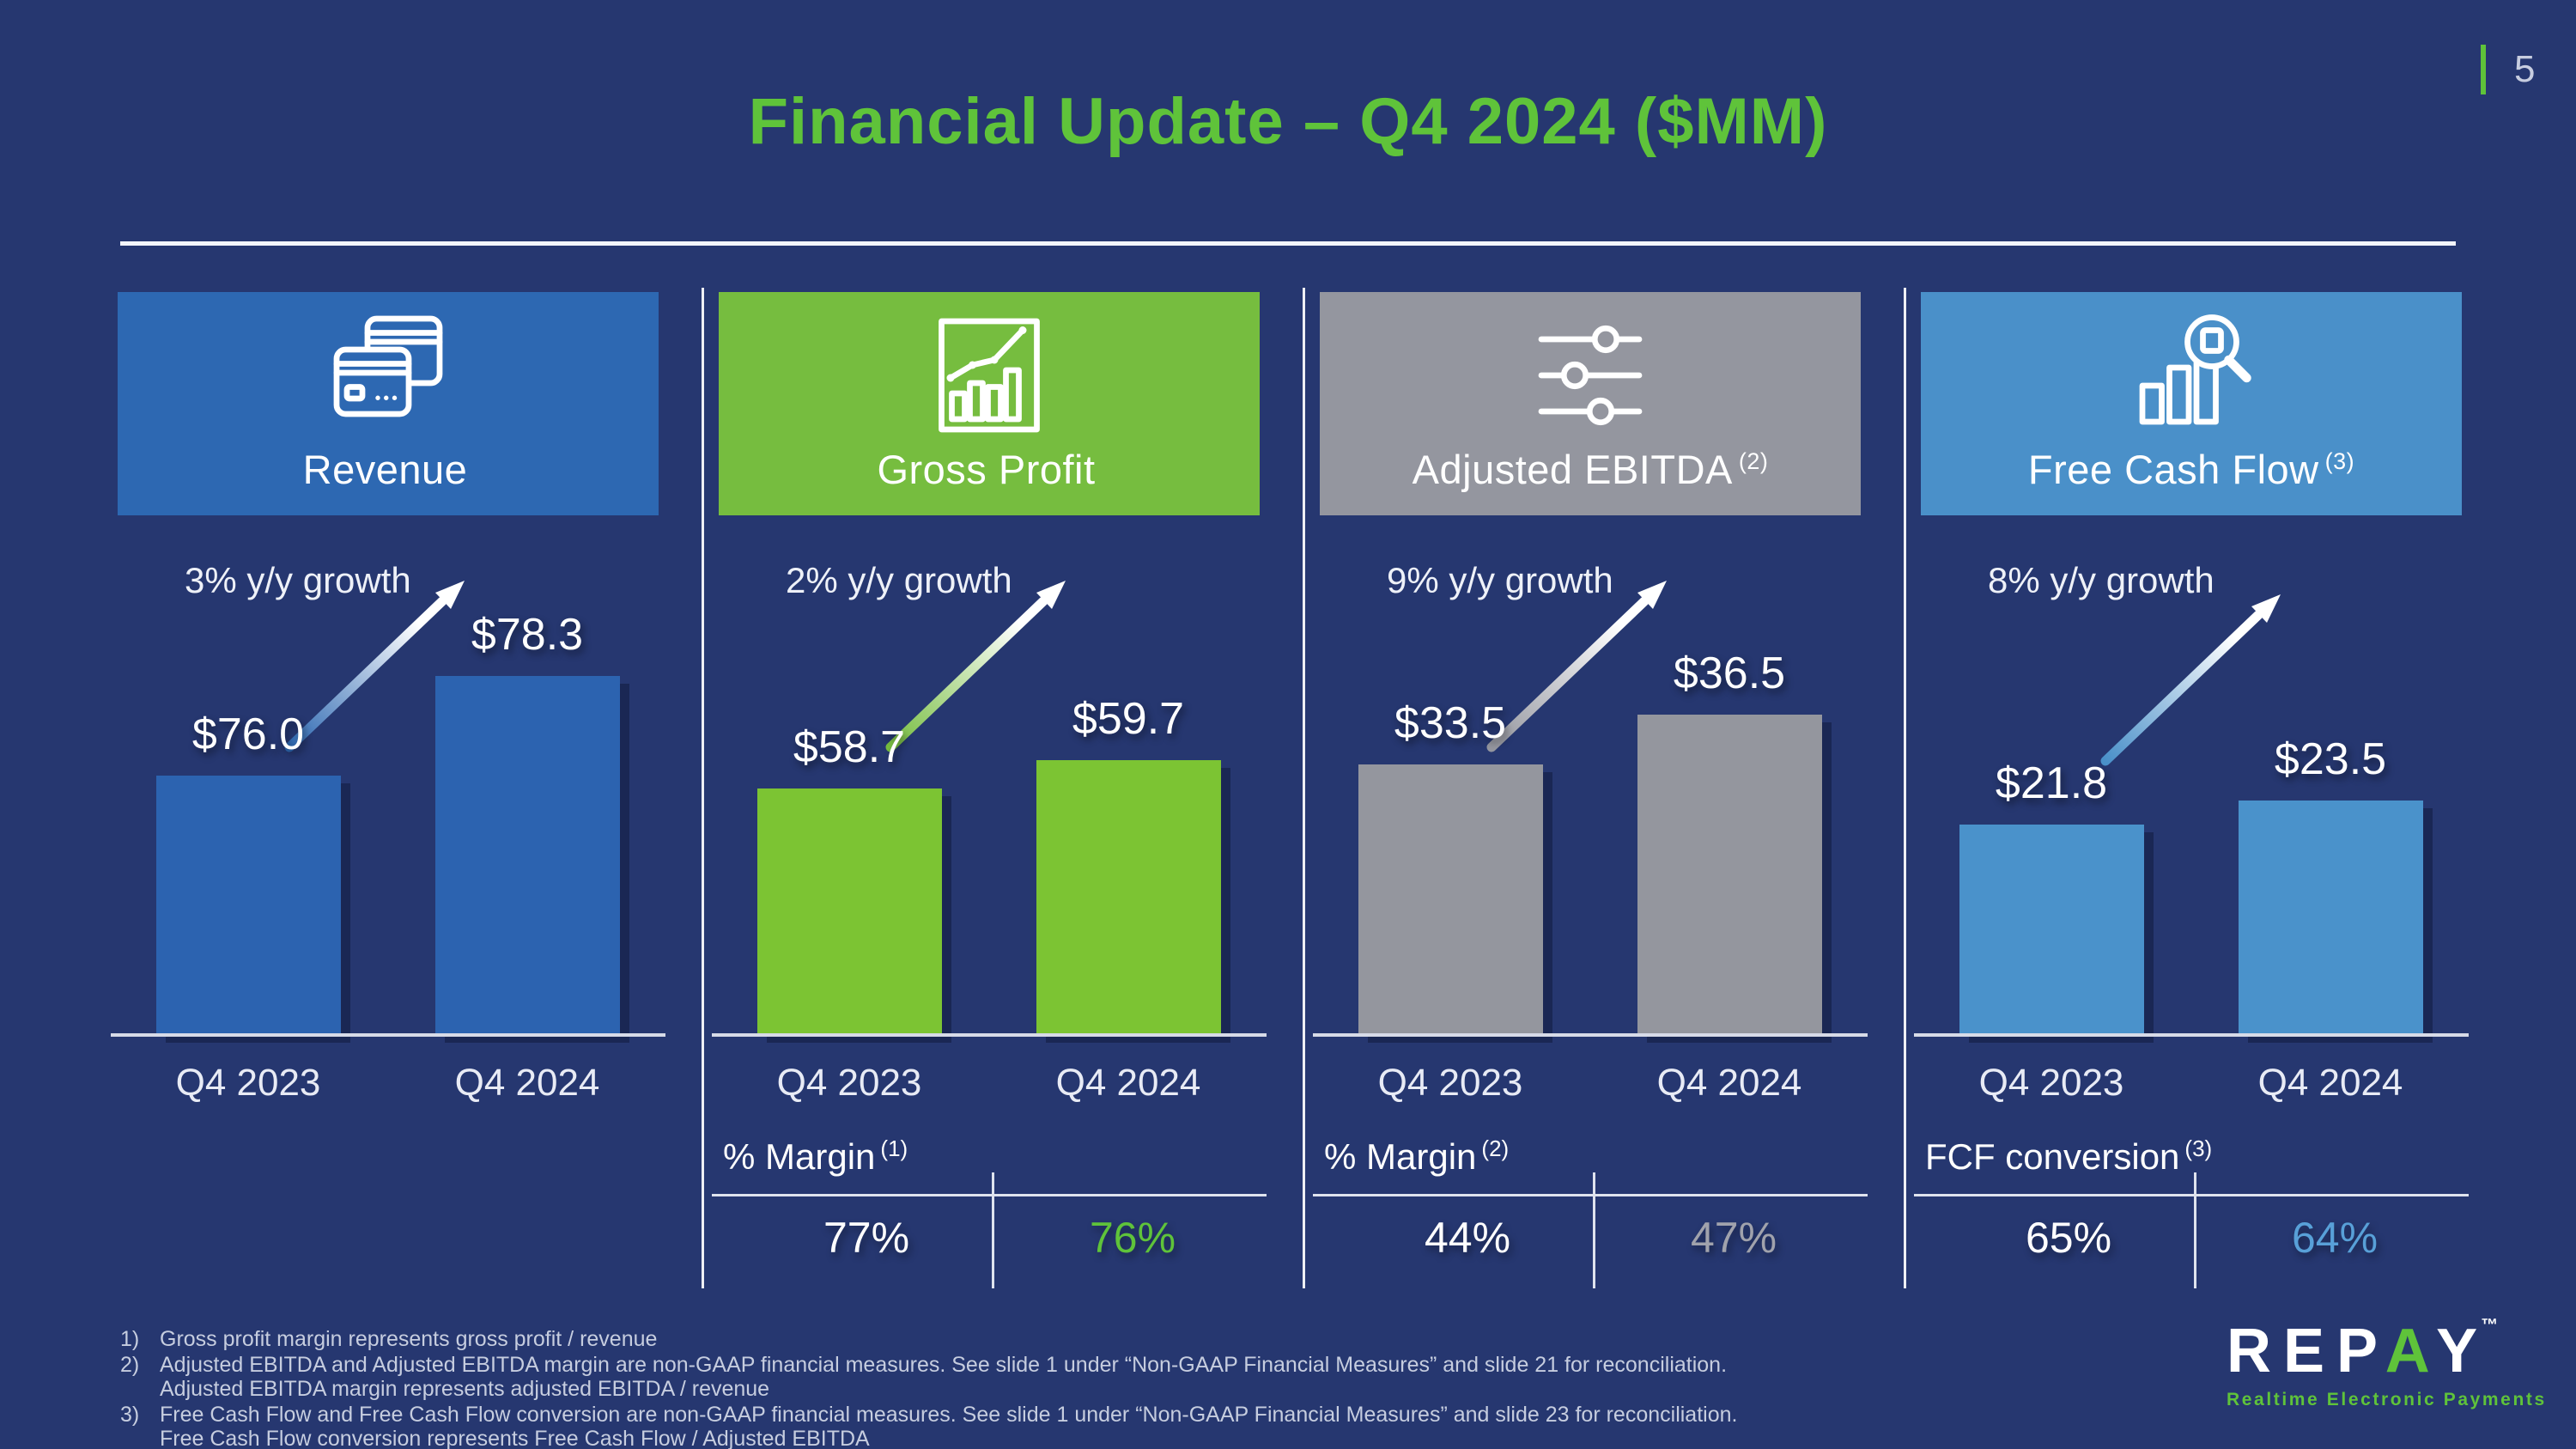 The image size is (2576, 1449). I want to click on bar-value-label: $33.5, so click(1451, 723).